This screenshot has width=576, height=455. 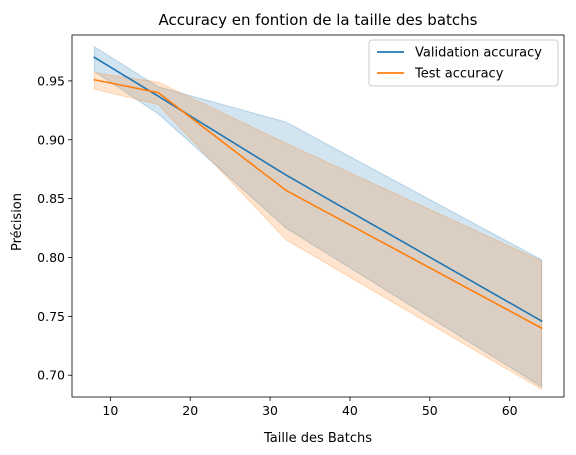 I want to click on y-tick-label: 0.85, so click(x=51, y=198).